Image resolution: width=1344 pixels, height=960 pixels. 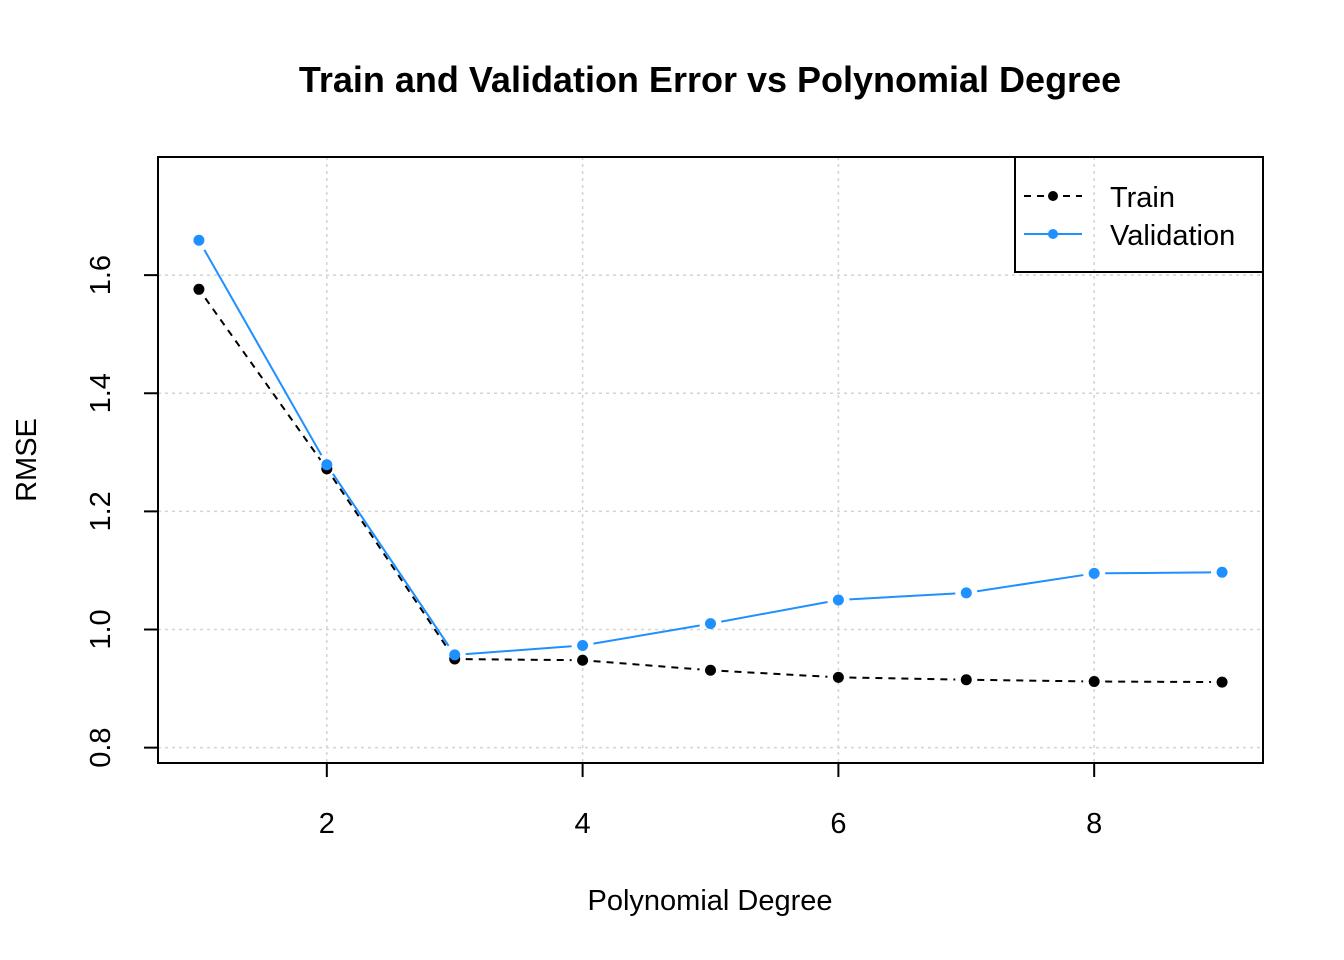 I want to click on y-axis: 0.8 1.0 1.2 1.4 1.6, so click(x=121, y=511).